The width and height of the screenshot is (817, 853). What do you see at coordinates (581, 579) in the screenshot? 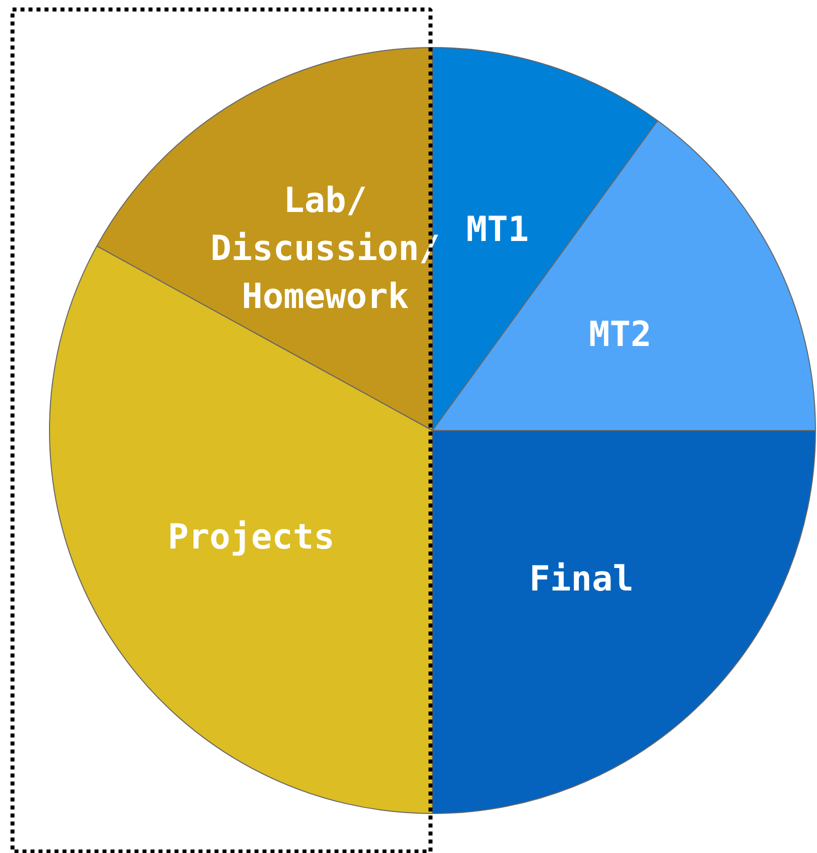
I see `slice-label: Final` at bounding box center [581, 579].